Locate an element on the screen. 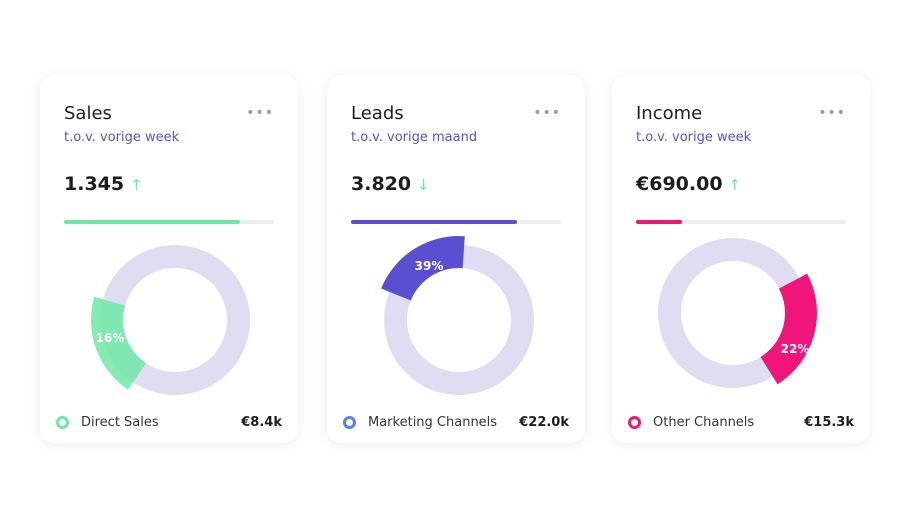 The height and width of the screenshot is (520, 910). card-value: 1.345 ↑ is located at coordinates (103, 184).